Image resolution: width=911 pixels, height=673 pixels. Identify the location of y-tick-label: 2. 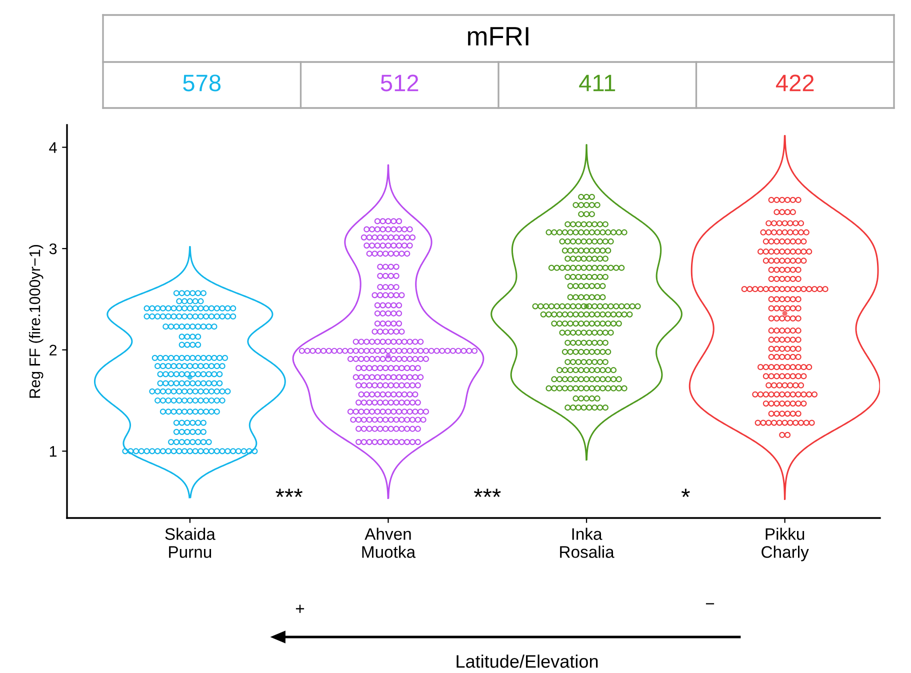
(53, 350).